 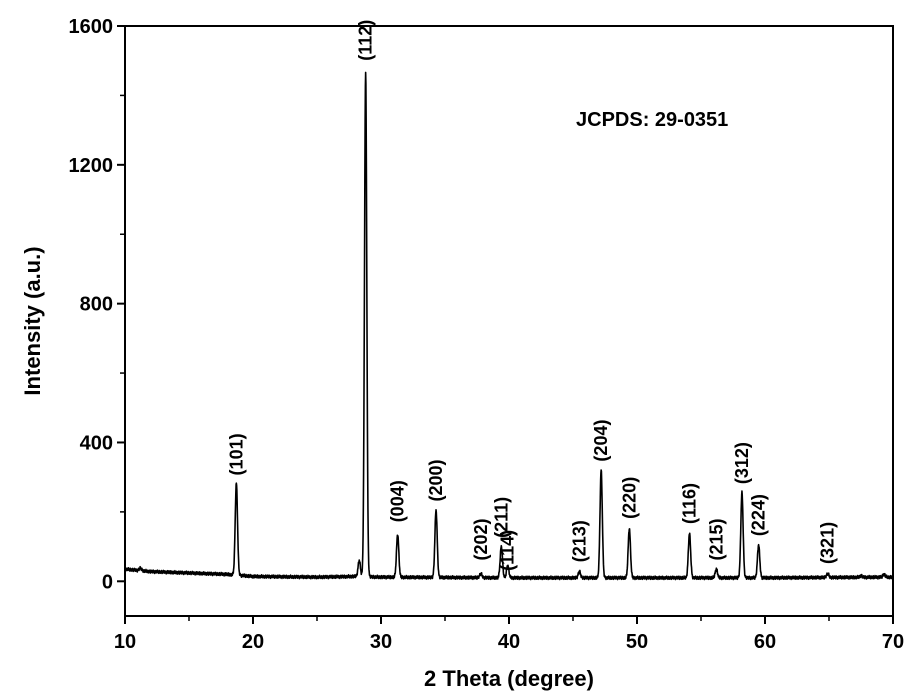 I want to click on peak-label: (224), so click(x=759, y=515).